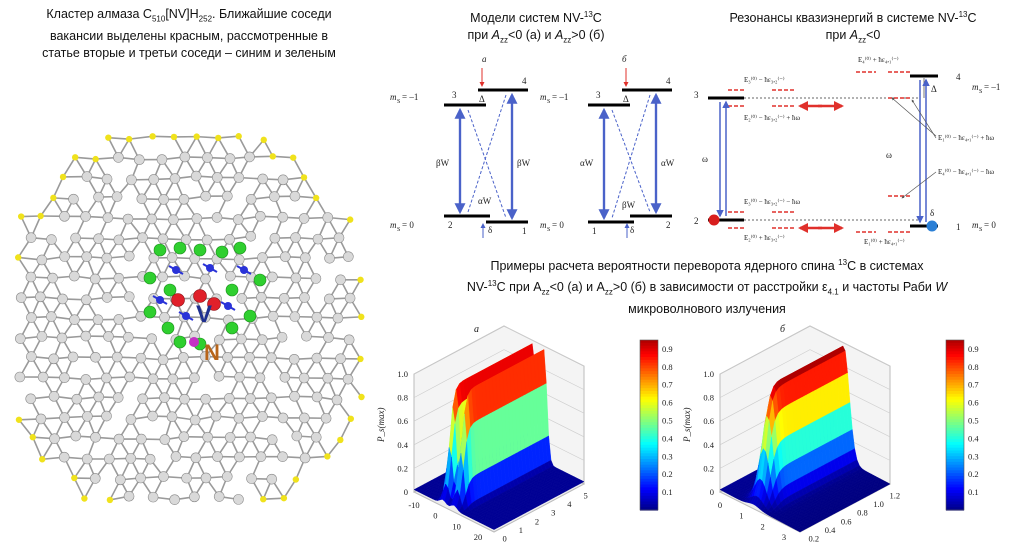 The image size is (1024, 542). Describe the element at coordinates (714, 220) in the screenshot. I see `red-dot` at that location.